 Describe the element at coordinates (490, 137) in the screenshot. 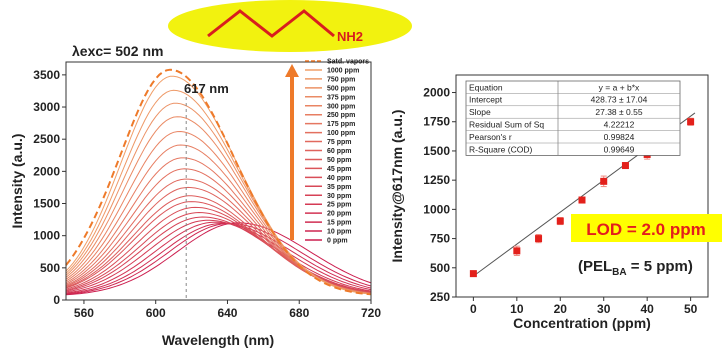

I see `fit-table-key: Pearson's r` at that location.